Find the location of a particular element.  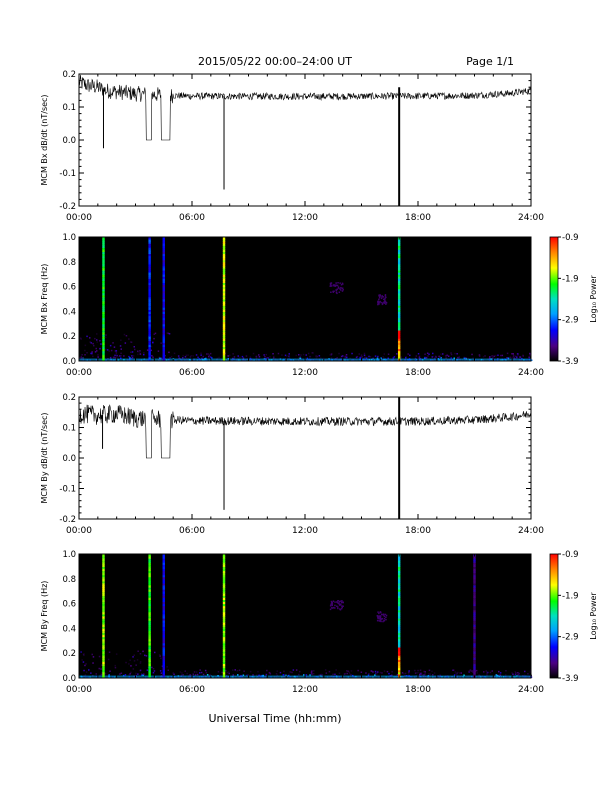

vertical-band is located at coordinates (224, 299).